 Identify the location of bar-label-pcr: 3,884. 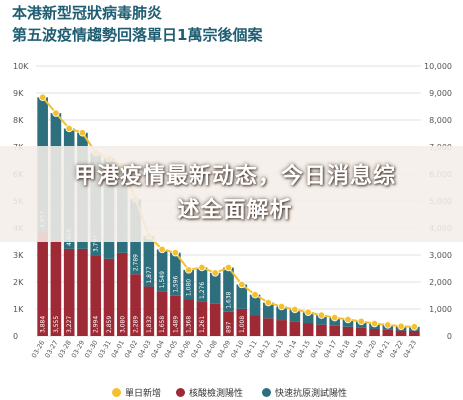
(43, 324).